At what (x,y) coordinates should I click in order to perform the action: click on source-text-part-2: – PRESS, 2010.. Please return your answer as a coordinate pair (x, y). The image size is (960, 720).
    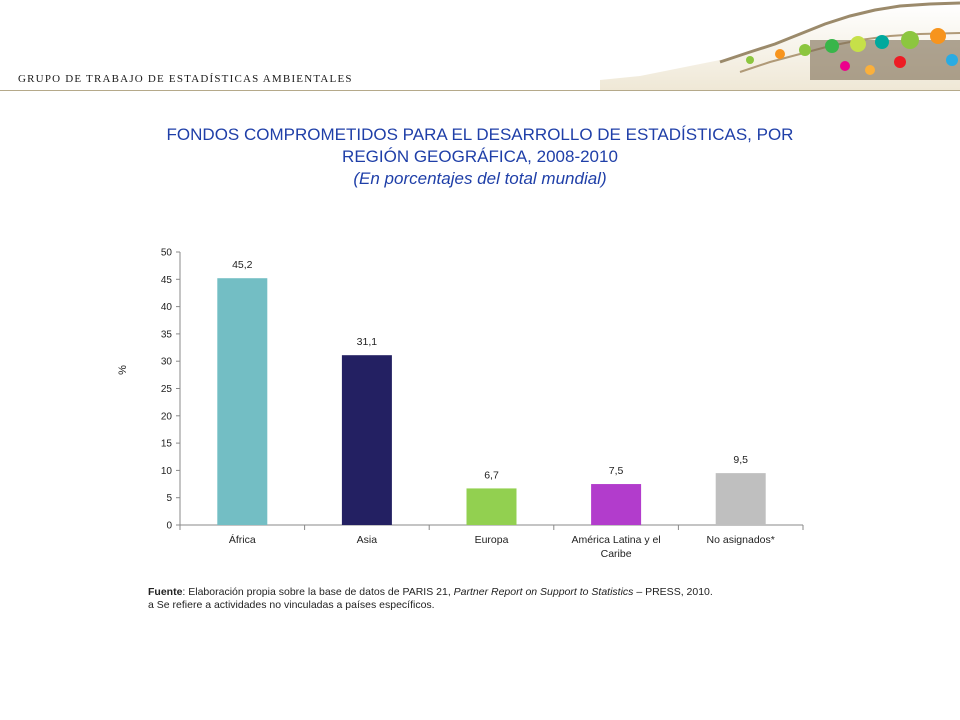
    Looking at the image, I should click on (673, 592).